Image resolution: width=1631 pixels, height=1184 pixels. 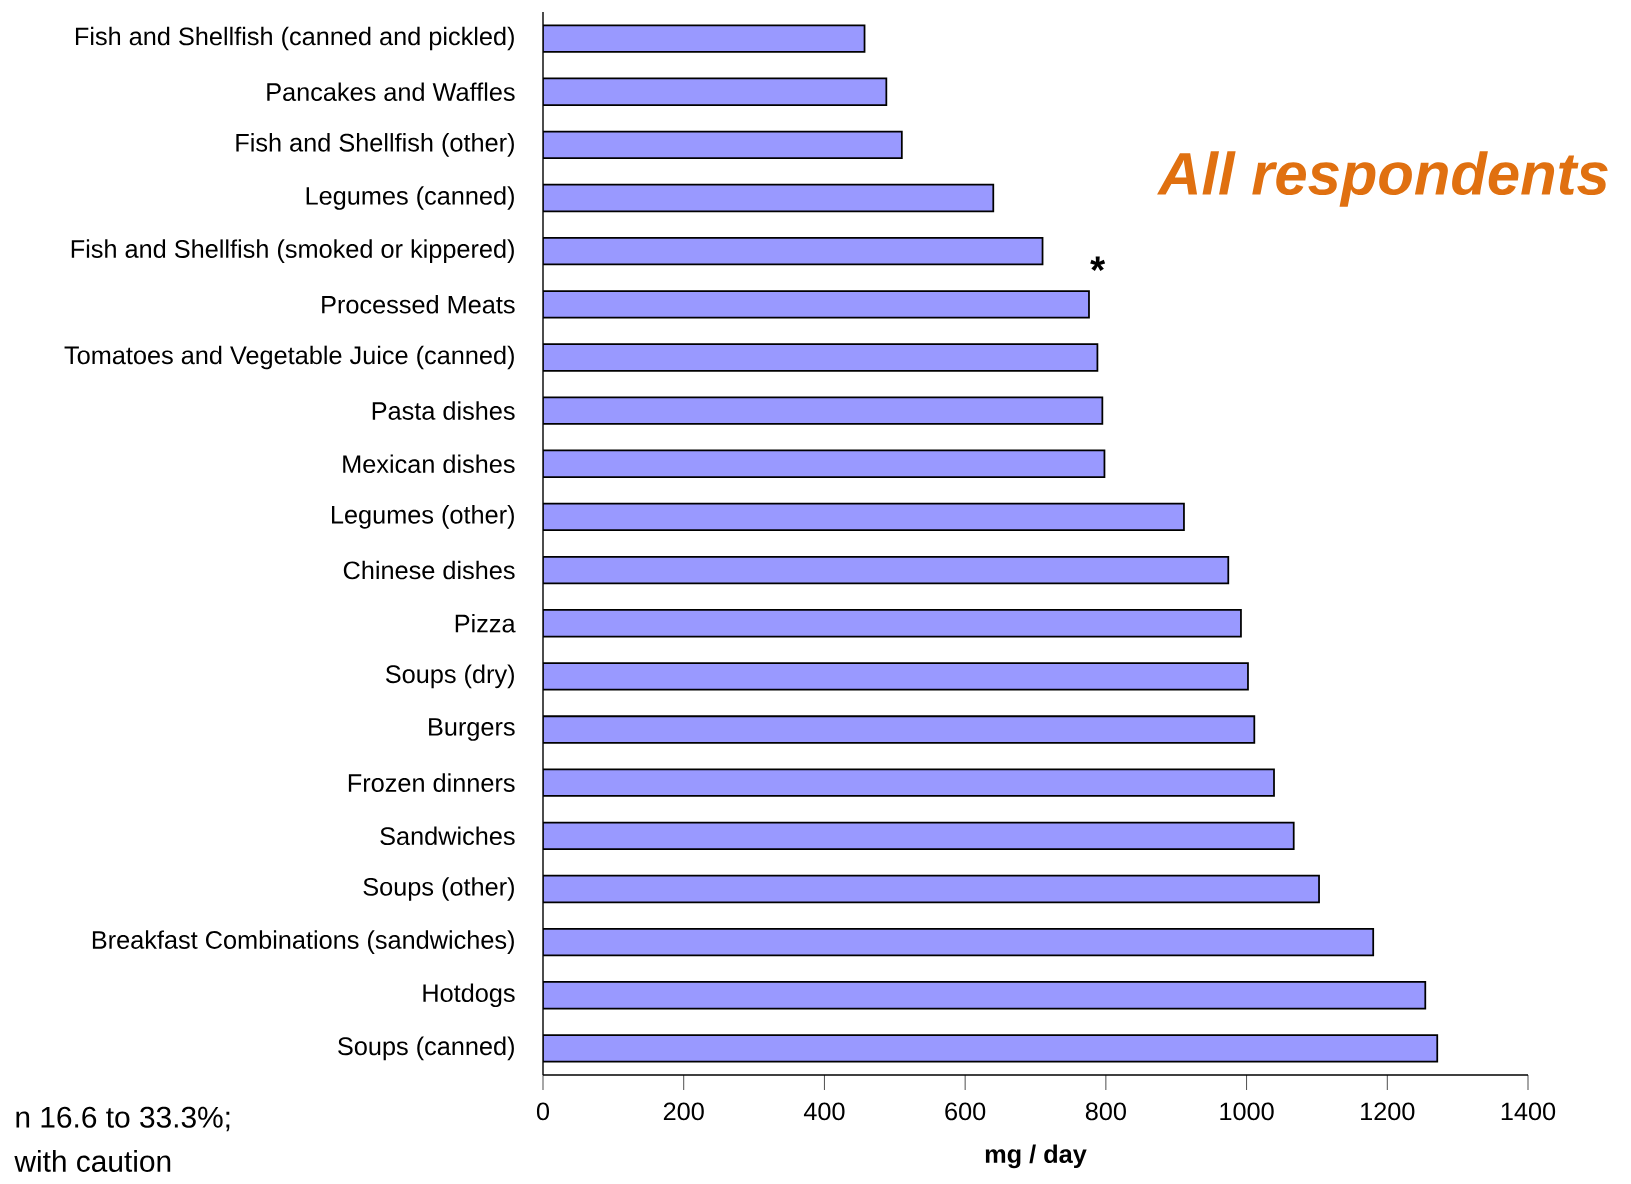 I want to click on text: All respondents, so click(x=1382, y=179).